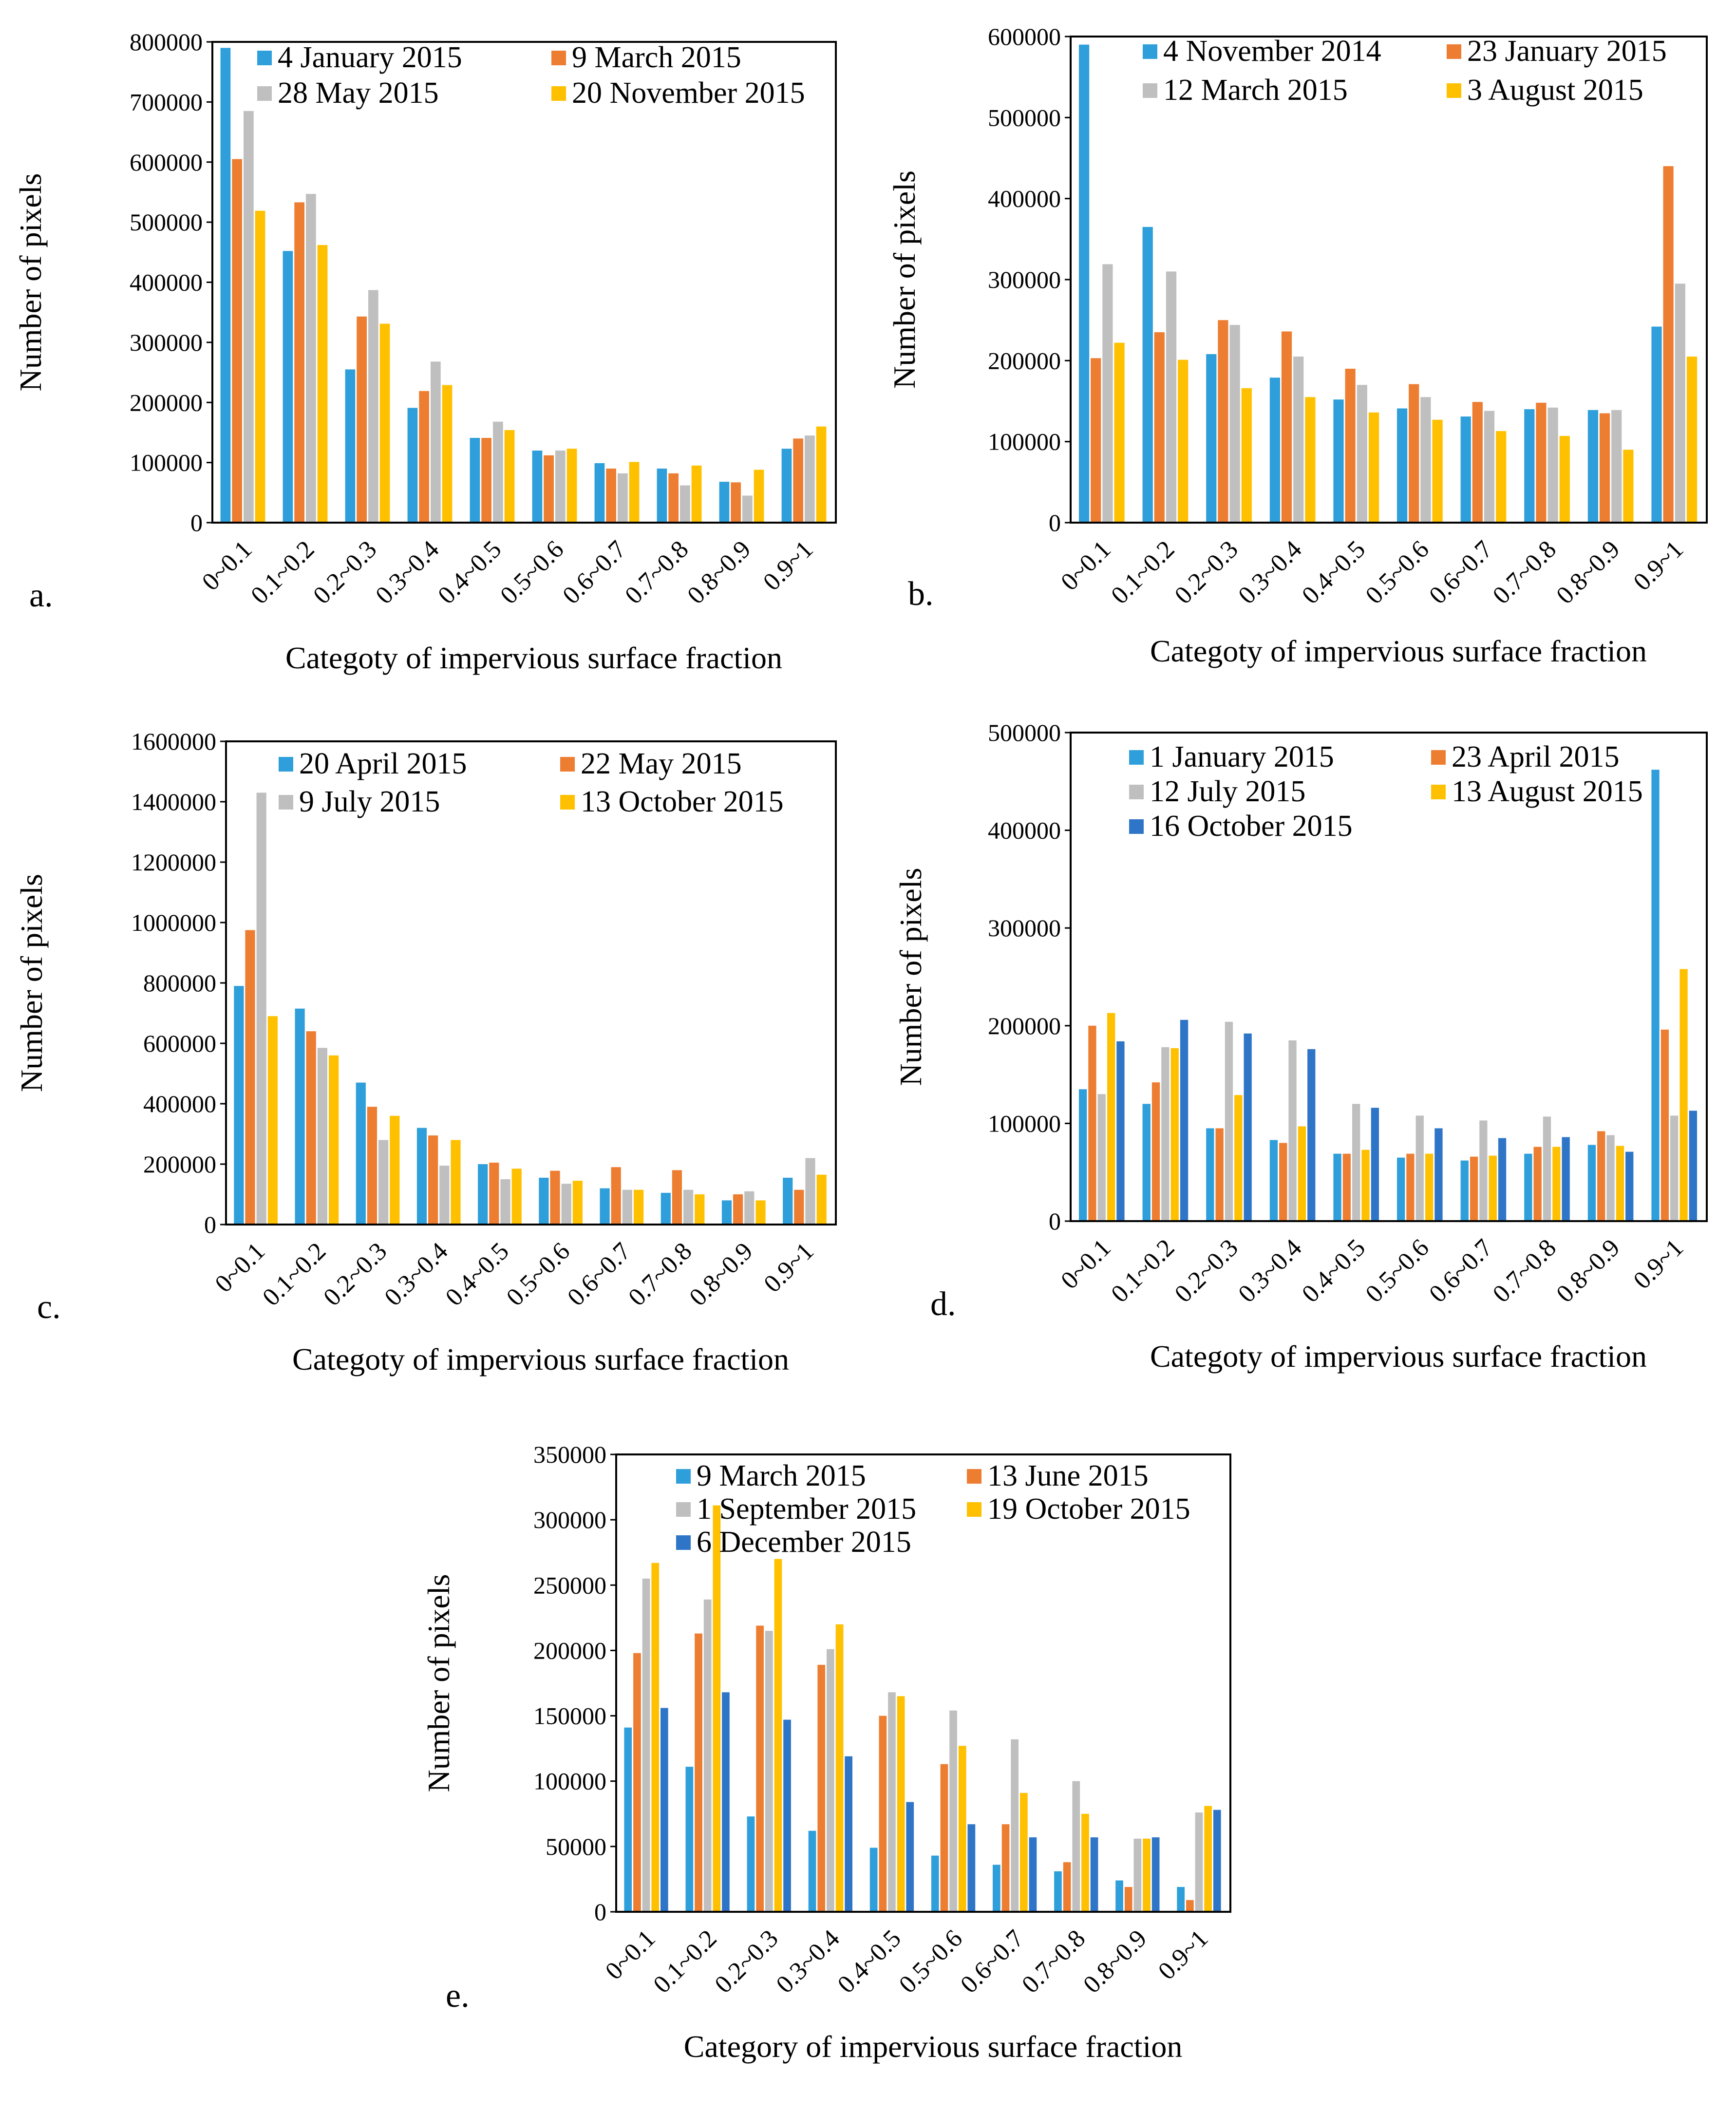  I want to click on bar-3-s0-c8, so click(1591, 1183).